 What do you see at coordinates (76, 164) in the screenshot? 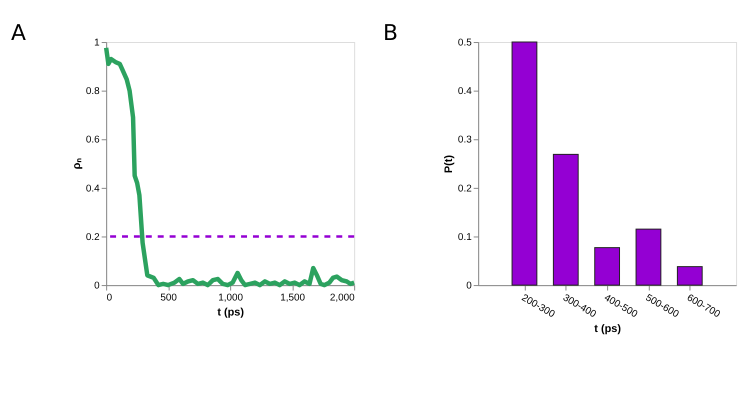
I see `y-axis-title: ρₙ` at bounding box center [76, 164].